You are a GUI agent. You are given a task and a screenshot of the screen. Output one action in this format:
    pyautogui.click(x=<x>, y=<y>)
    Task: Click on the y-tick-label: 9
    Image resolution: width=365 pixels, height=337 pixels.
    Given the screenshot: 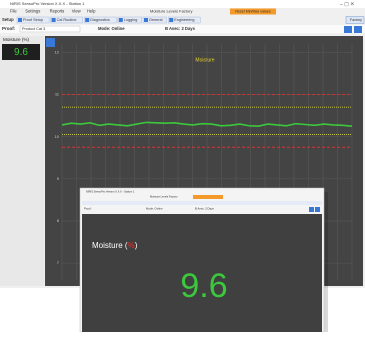 What is the action you would take?
    pyautogui.click(x=58, y=178)
    